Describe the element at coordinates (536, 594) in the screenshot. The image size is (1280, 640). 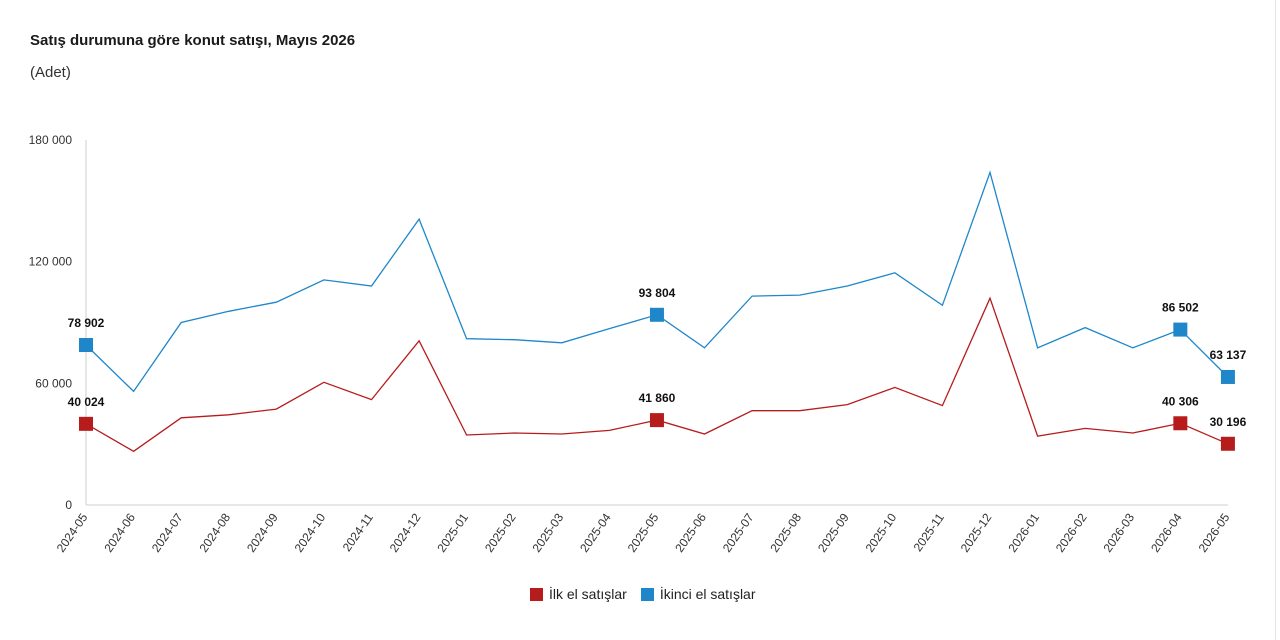
I see `legend-swatch-first-hand` at that location.